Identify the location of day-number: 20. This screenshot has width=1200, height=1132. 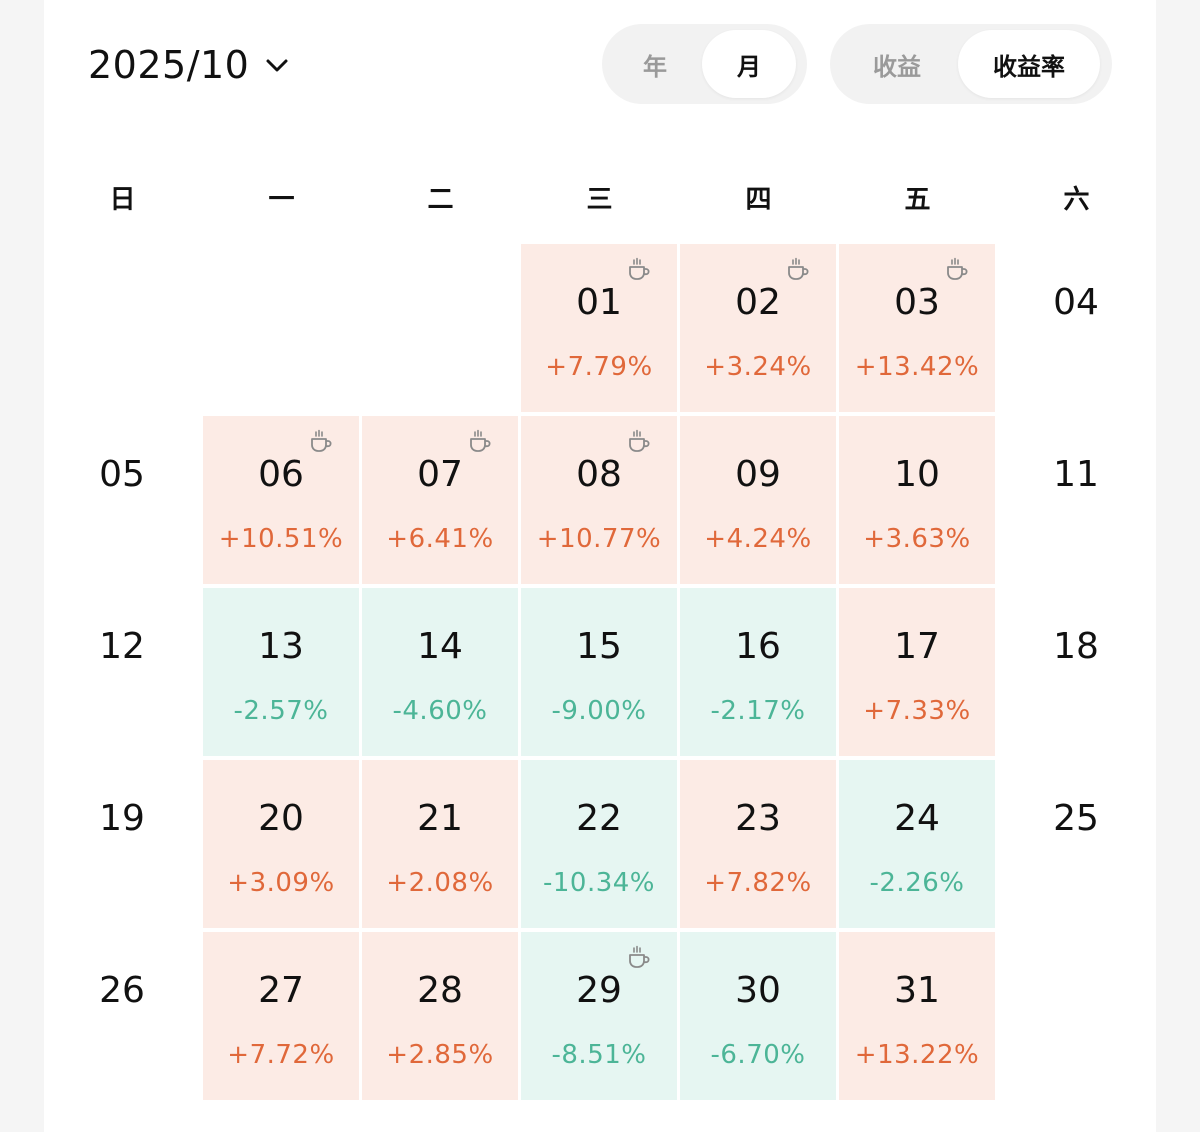
(281, 818).